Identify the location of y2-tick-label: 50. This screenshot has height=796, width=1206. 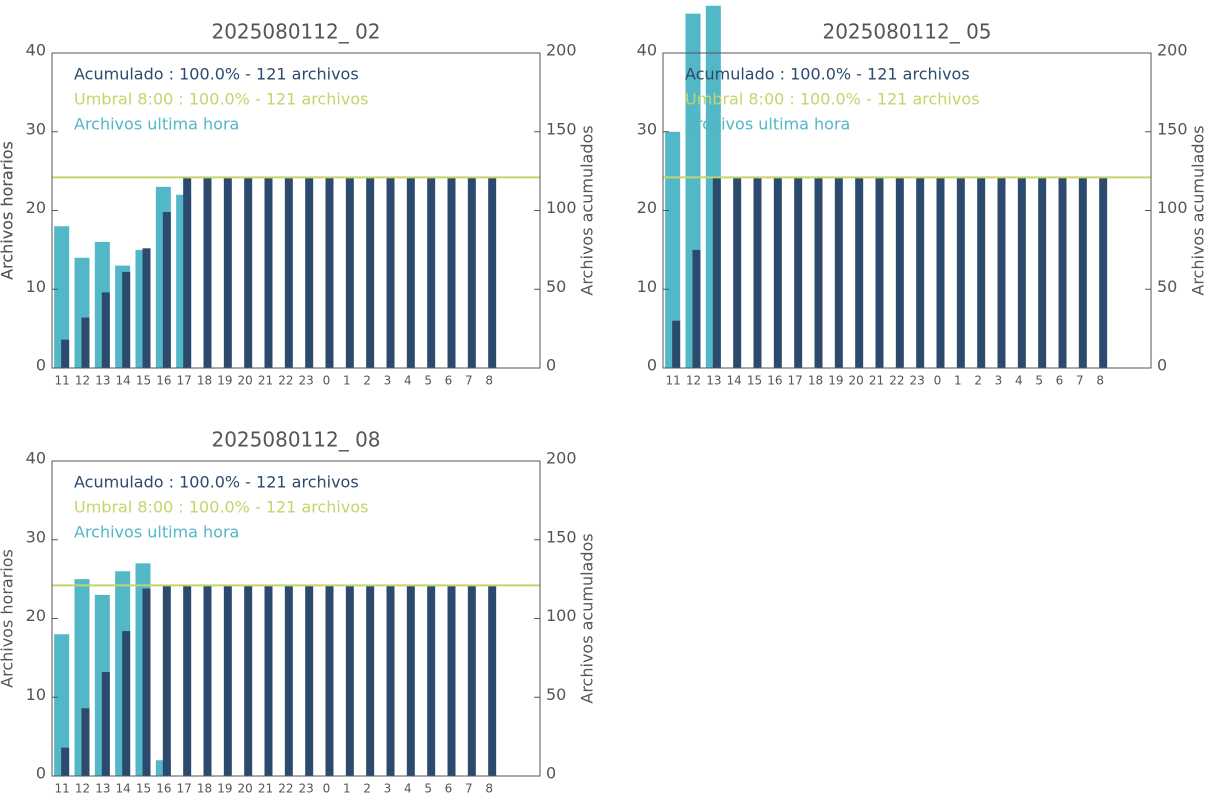
(556, 286).